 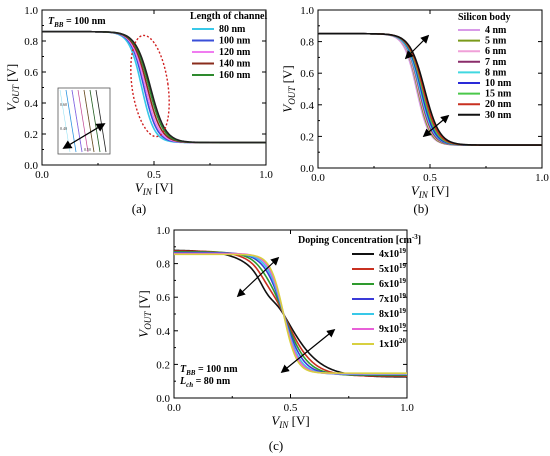 What do you see at coordinates (77, 22) in the screenshot?
I see `annotation-tbb: TBB = 100 nm` at bounding box center [77, 22].